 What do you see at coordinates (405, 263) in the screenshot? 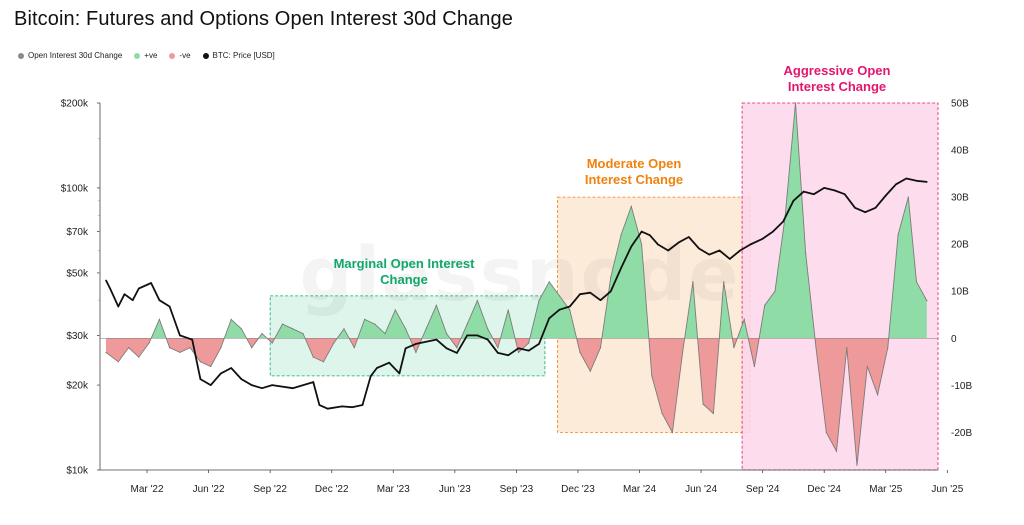
I see `zone-label-0-line-0: Marginal Open Interest` at bounding box center [405, 263].